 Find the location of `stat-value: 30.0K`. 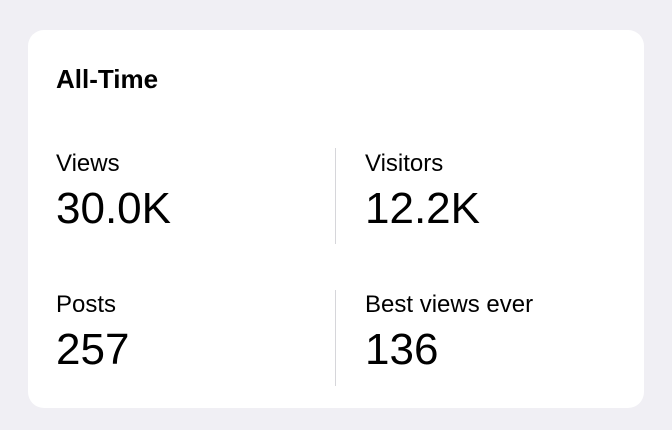

stat-value: 30.0K is located at coordinates (113, 208).